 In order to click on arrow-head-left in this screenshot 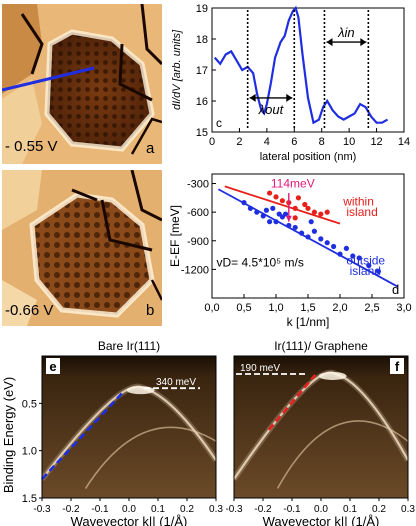, I will do `click(329, 42)`.